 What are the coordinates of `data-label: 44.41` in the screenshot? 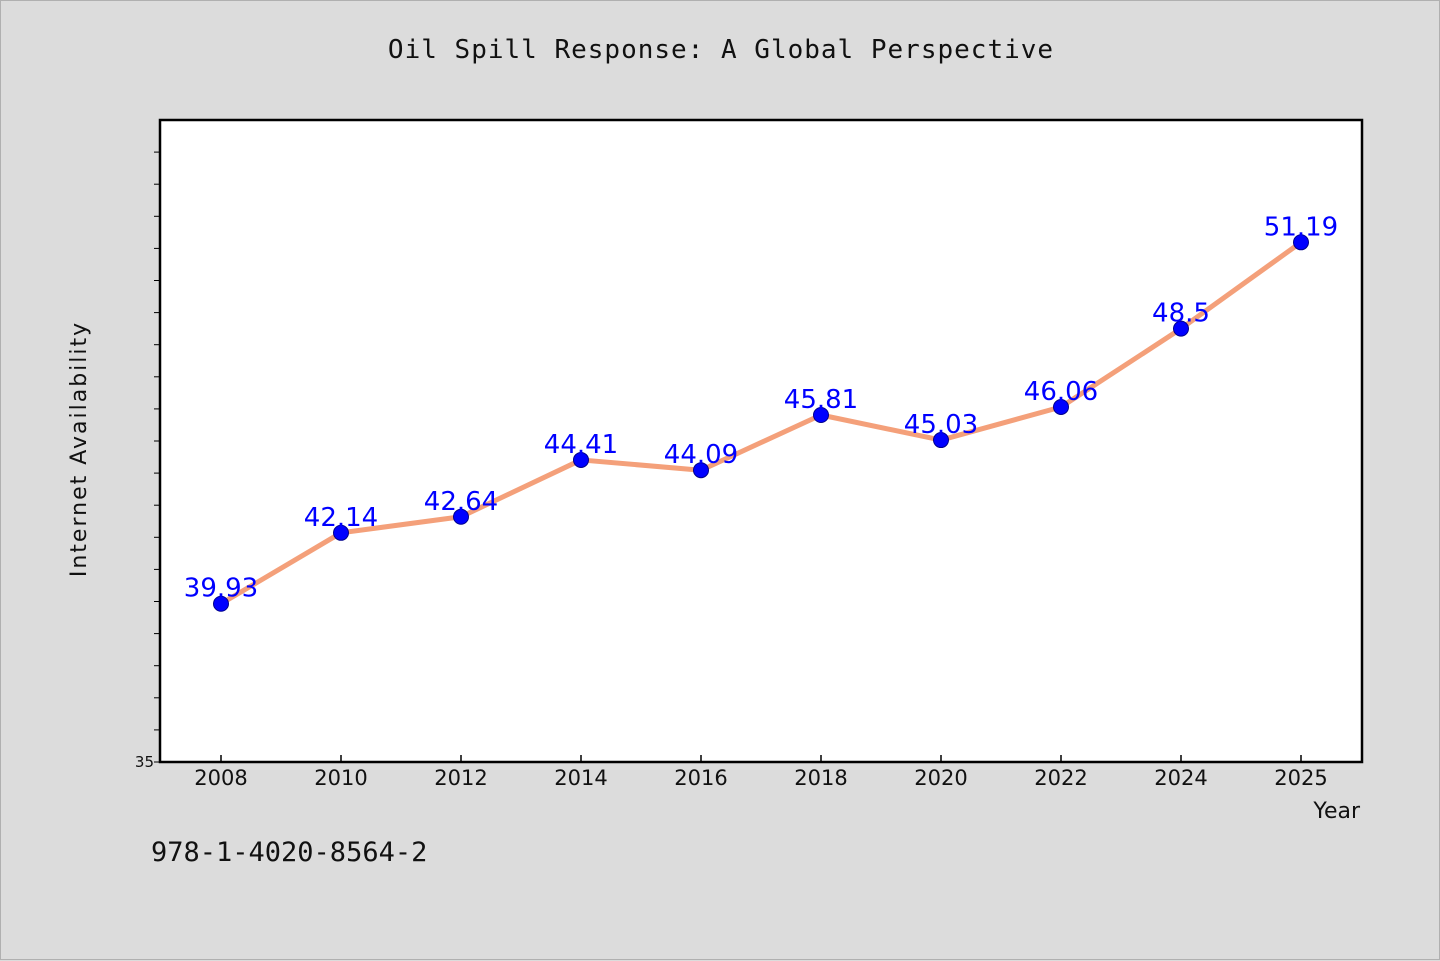 It's located at (581, 445).